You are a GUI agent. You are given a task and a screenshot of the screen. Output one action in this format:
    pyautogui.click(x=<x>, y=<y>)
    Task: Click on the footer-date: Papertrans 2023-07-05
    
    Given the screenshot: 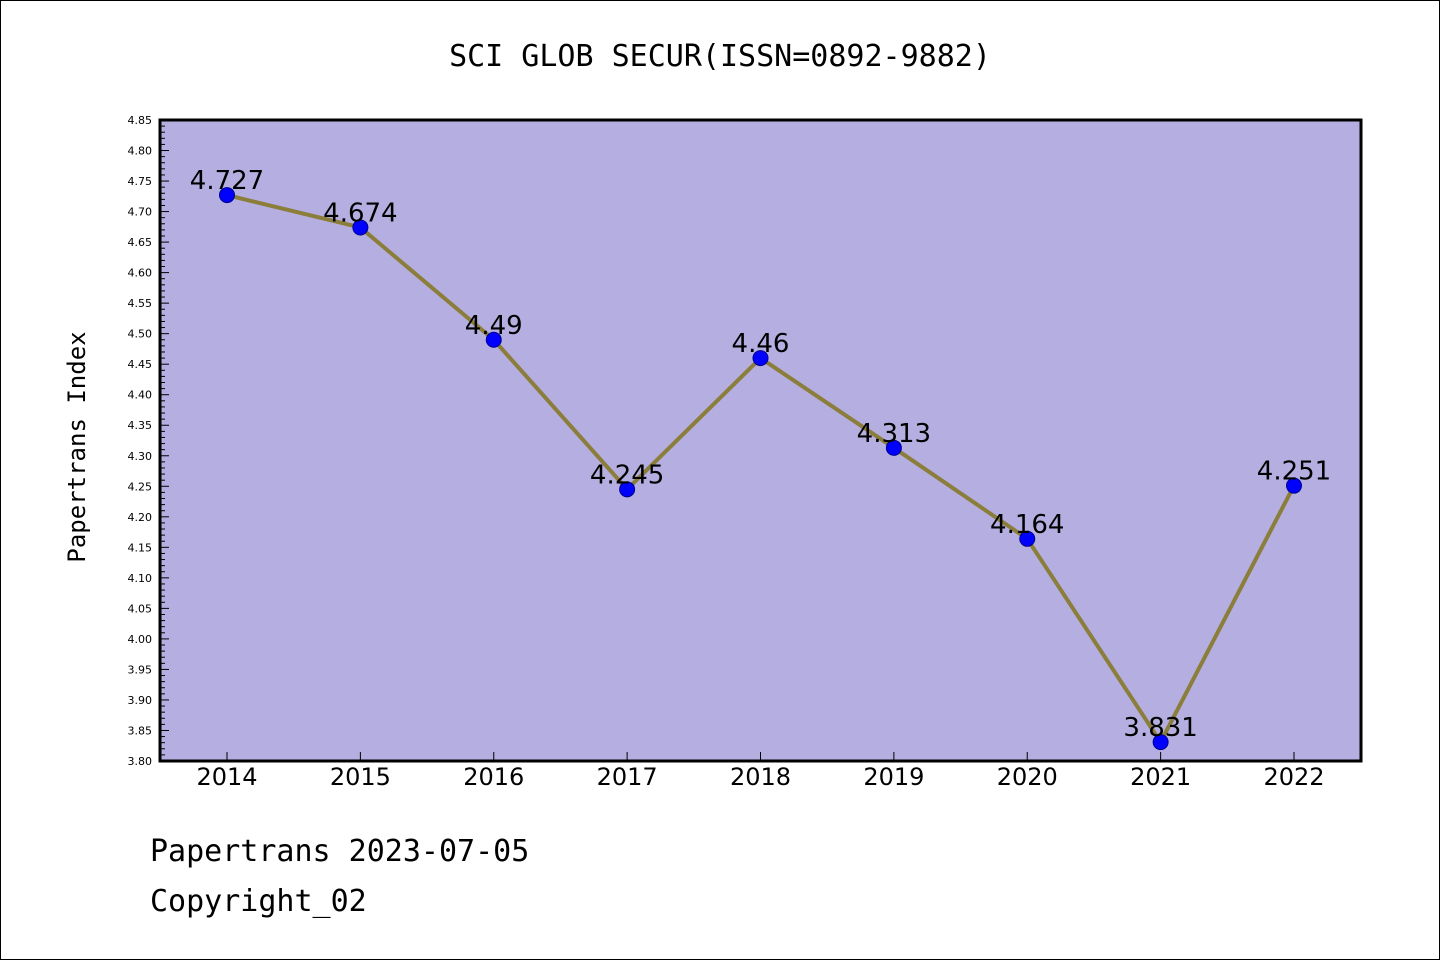 What is the action you would take?
    pyautogui.click(x=340, y=851)
    